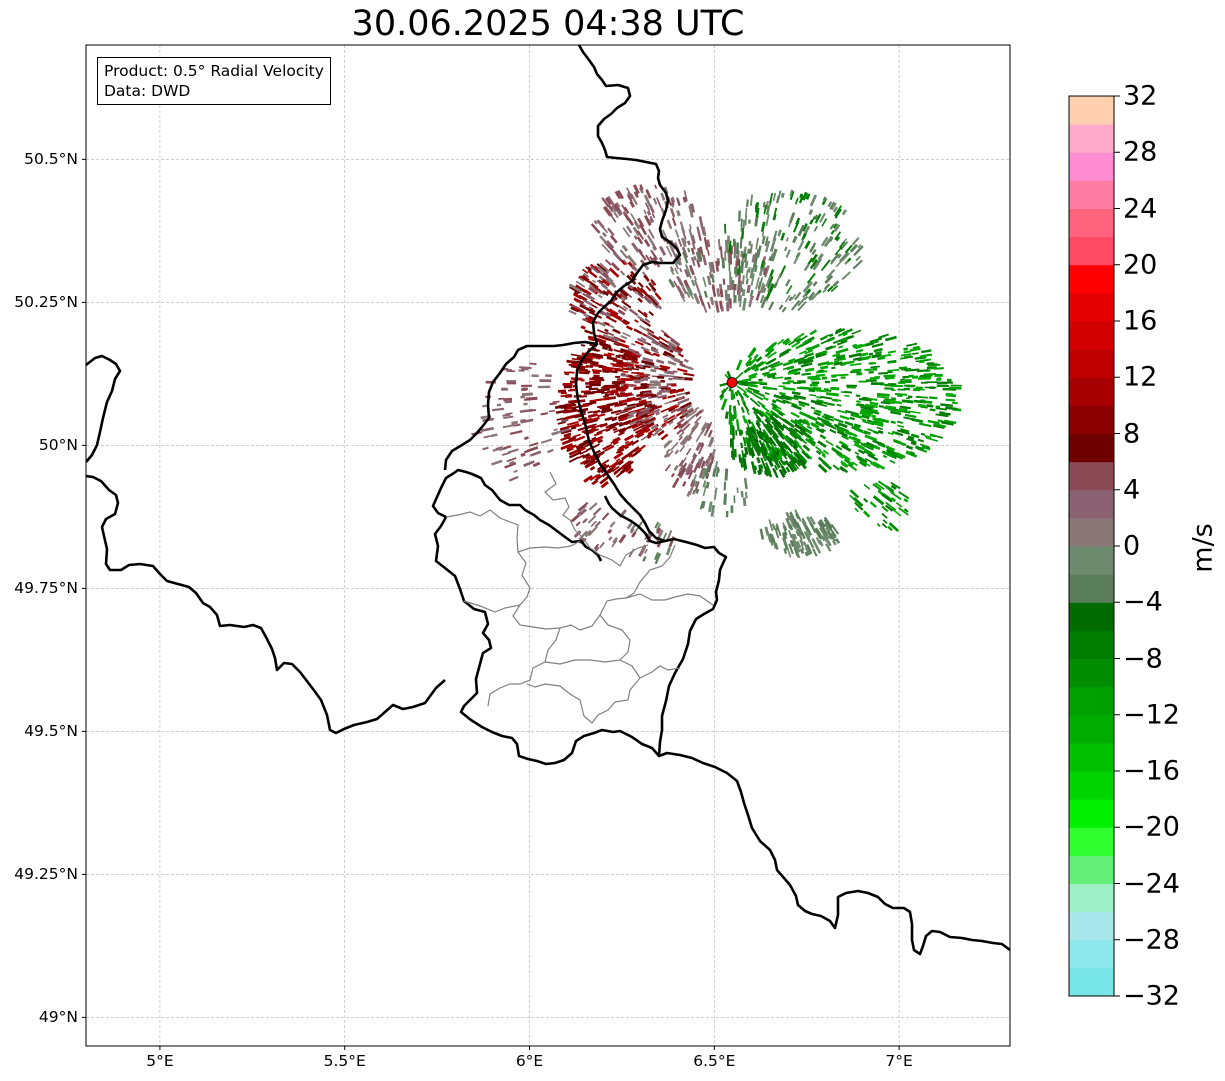  What do you see at coordinates (51, 731) in the screenshot?
I see `lat-tick-label: 49.5°N` at bounding box center [51, 731].